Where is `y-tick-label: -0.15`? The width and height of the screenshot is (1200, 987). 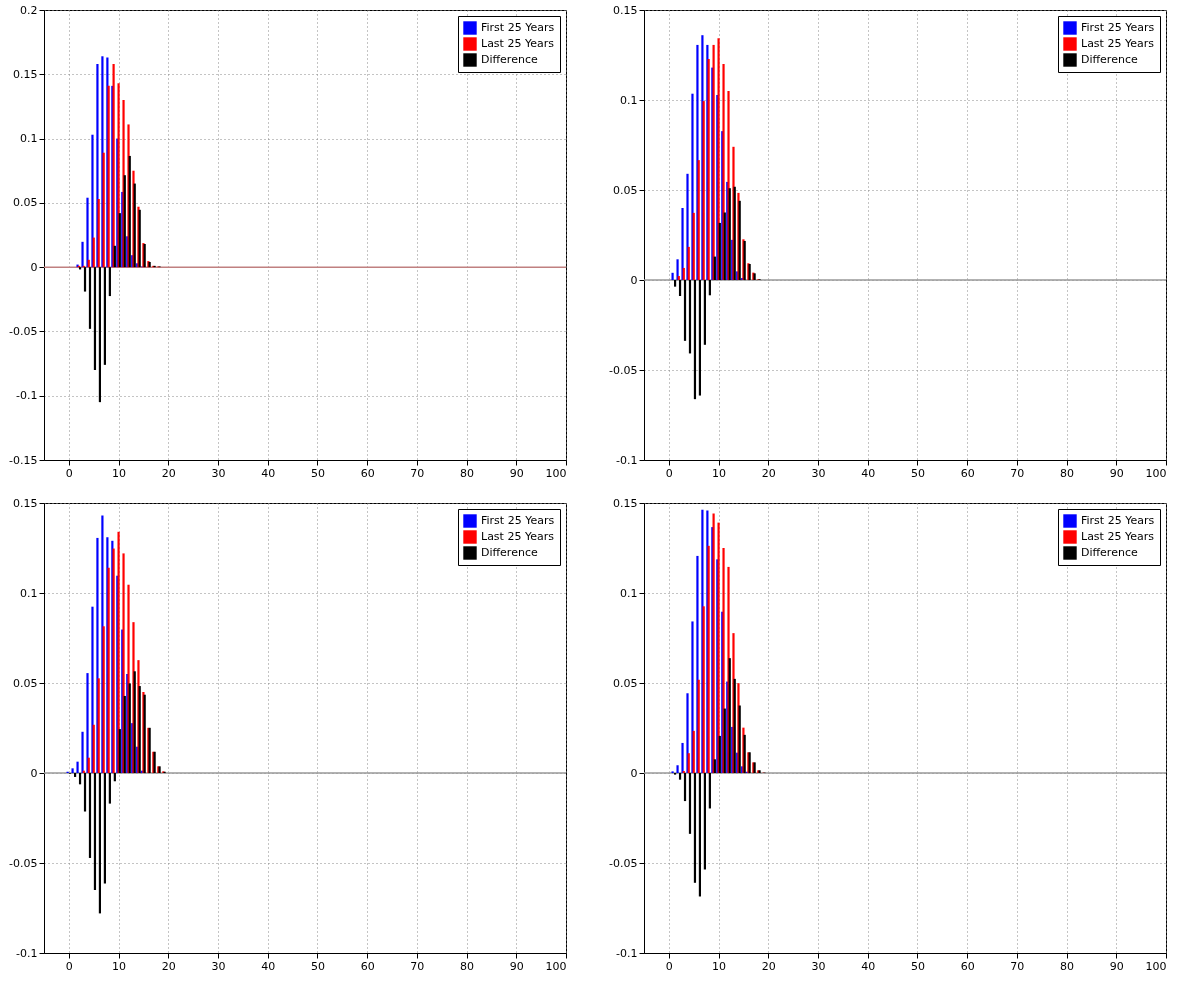 y-tick-label: -0.15 is located at coordinates (23, 460).